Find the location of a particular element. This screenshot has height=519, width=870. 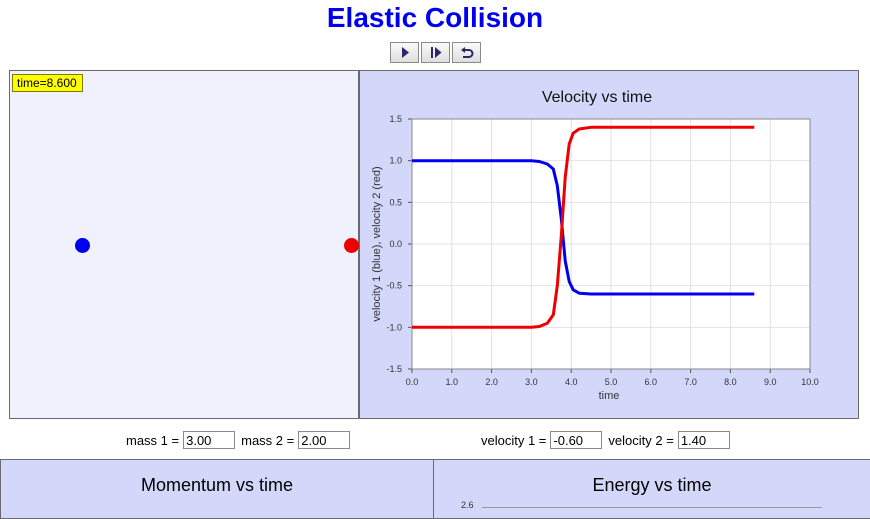

x-tick-label: 7.0 is located at coordinates (690, 382).